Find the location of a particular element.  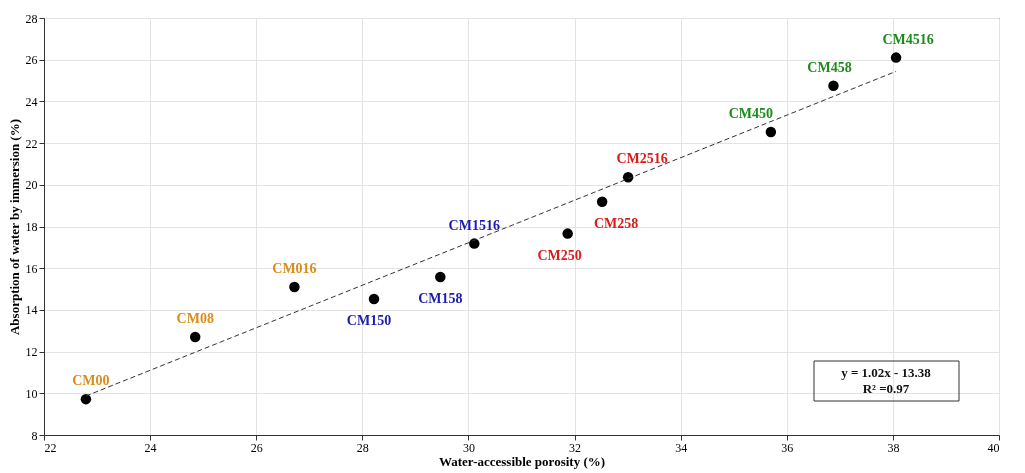

x-tick-label: 40 is located at coordinates (993, 447).